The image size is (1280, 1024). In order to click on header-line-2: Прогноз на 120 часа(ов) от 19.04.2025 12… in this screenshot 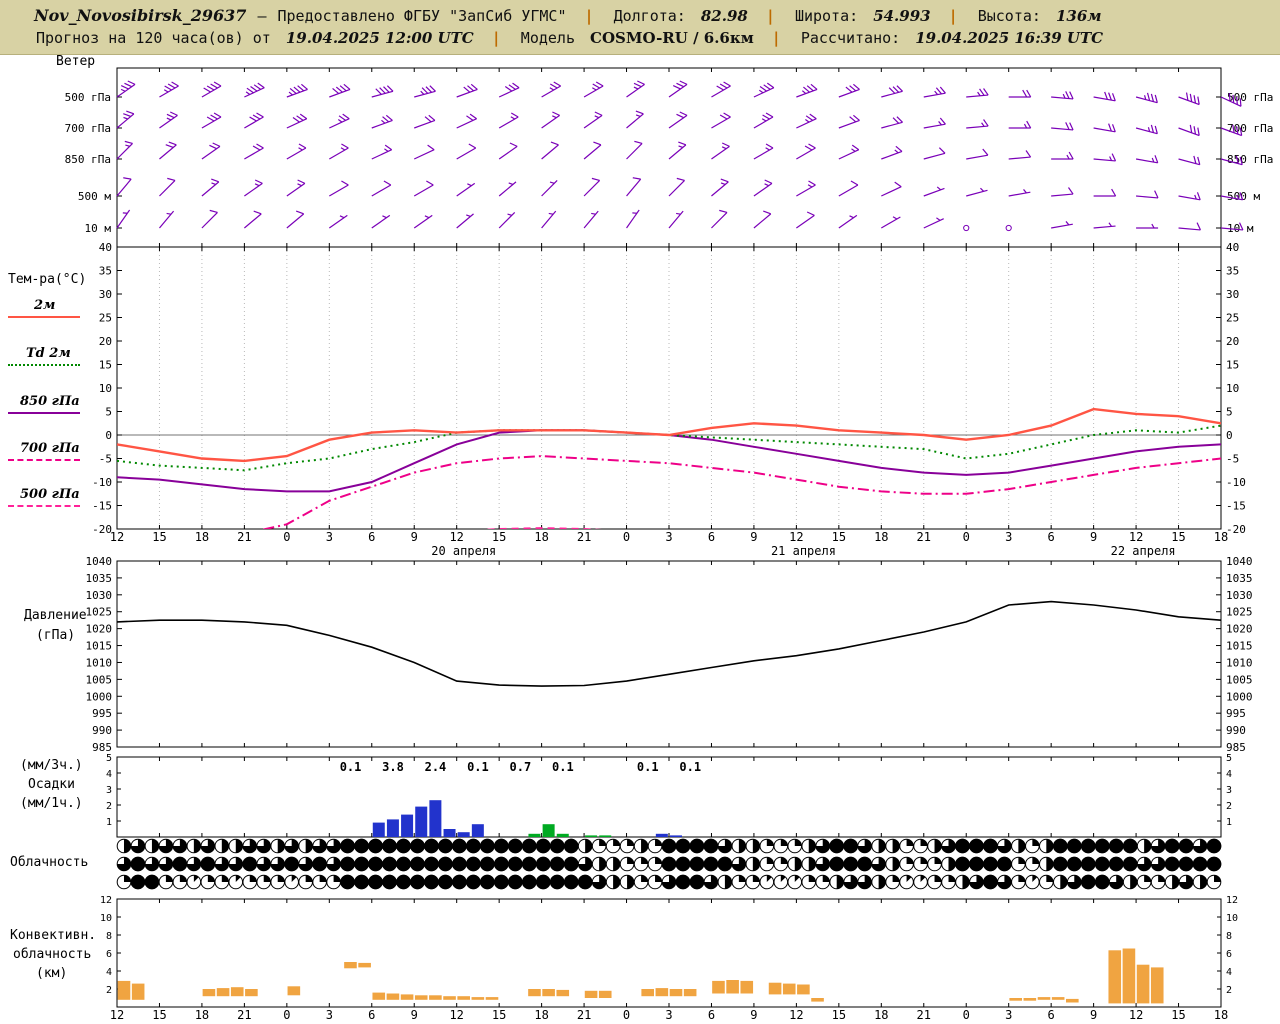, I will do `click(640, 38)`.